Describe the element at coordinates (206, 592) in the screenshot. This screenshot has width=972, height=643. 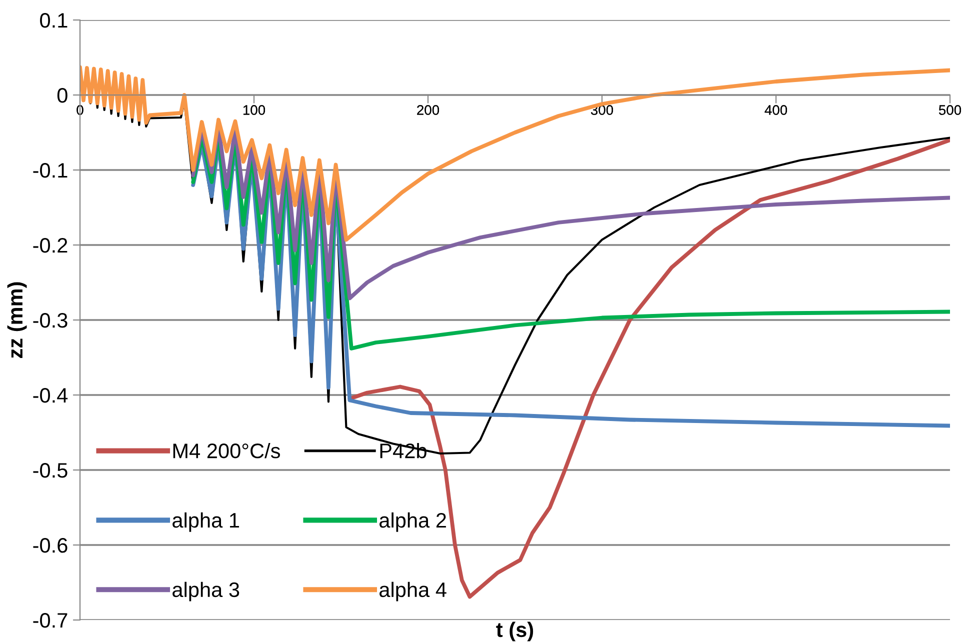
I see `legend-label: alpha 3` at that location.